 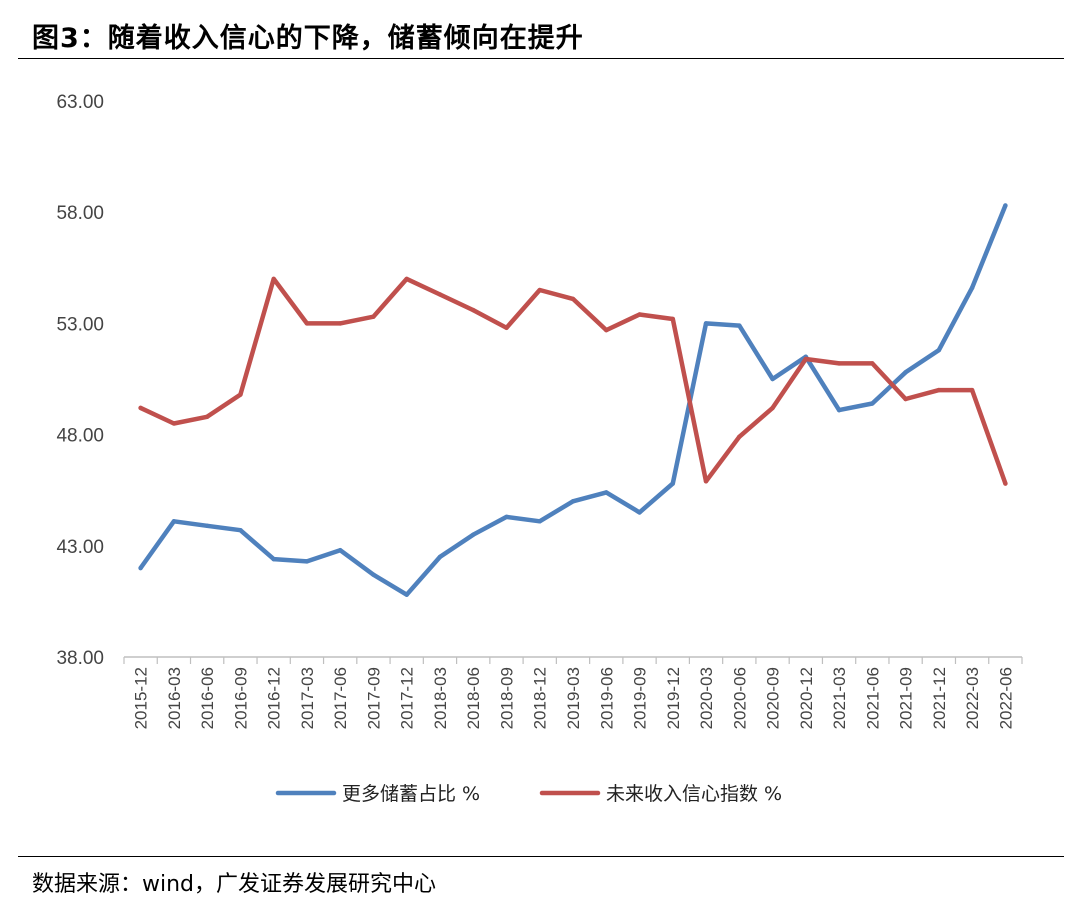 I want to click on y-tick-label: 48.00, so click(x=80, y=436).